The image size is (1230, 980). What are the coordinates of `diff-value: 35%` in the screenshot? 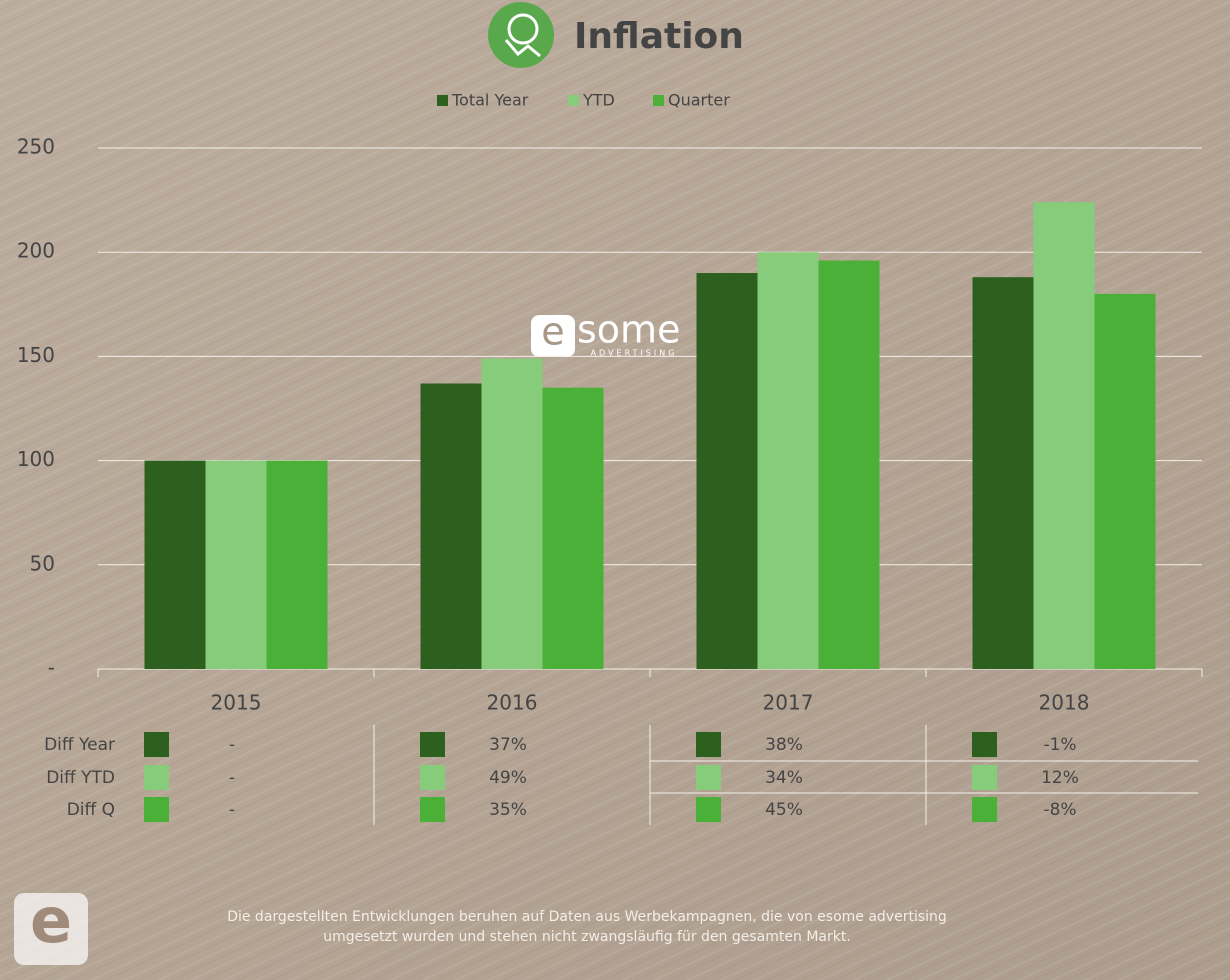 It's located at (508, 810).